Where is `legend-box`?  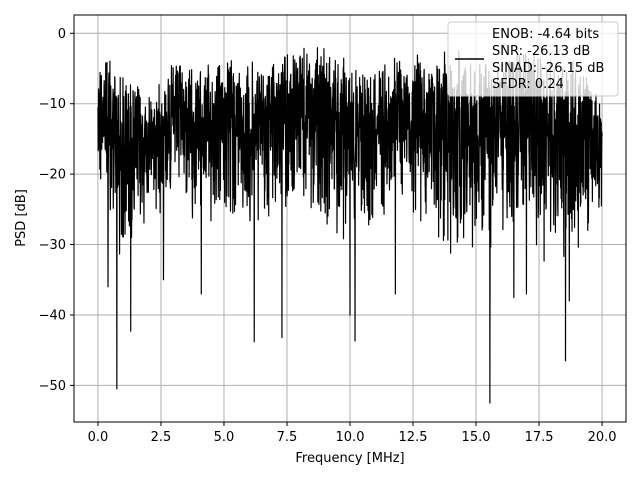 legend-box is located at coordinates (533, 59).